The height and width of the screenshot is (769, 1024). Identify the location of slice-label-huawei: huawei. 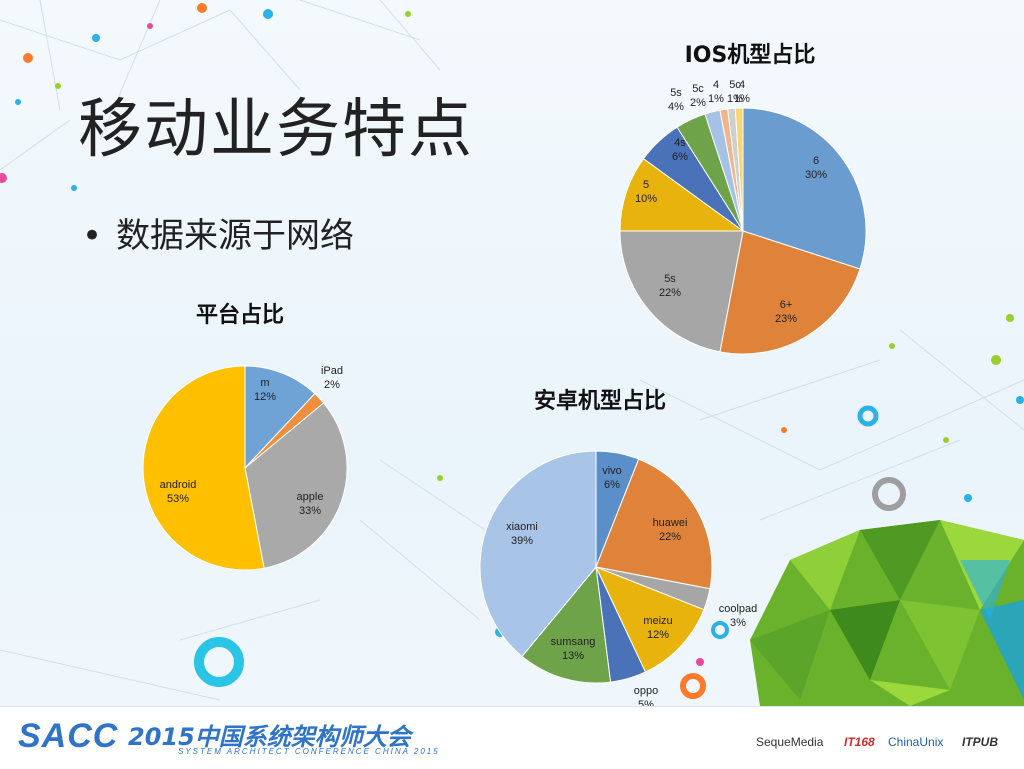
(670, 523).